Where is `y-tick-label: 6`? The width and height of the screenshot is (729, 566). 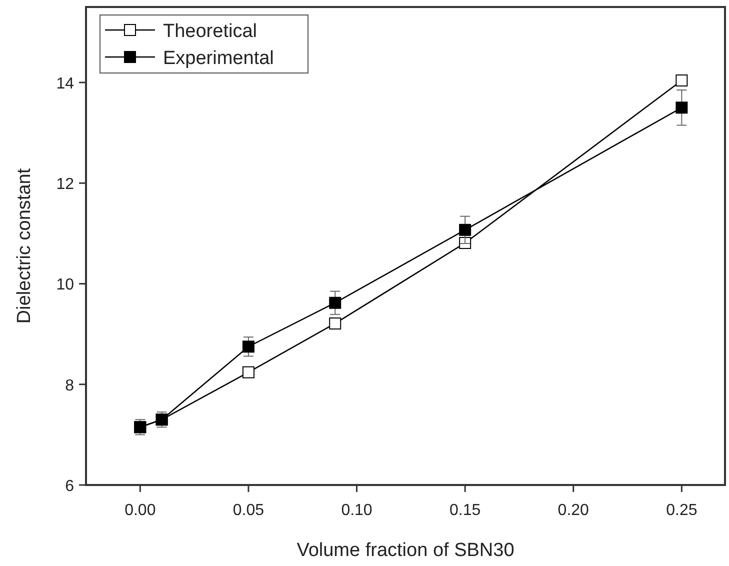
y-tick-label: 6 is located at coordinates (69, 486).